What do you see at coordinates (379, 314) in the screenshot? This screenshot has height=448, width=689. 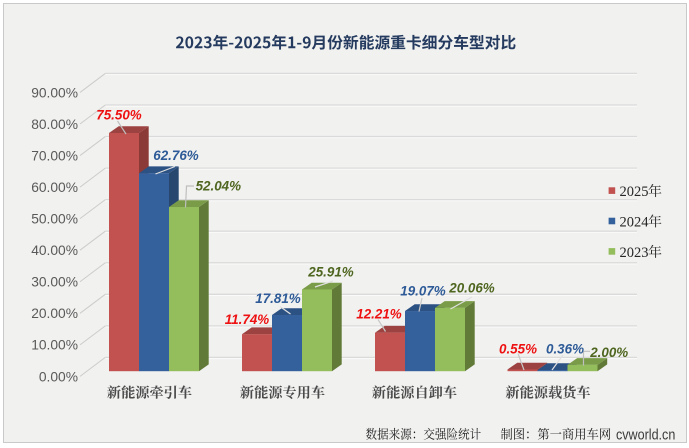 I see `svg-text: 12.21%` at bounding box center [379, 314].